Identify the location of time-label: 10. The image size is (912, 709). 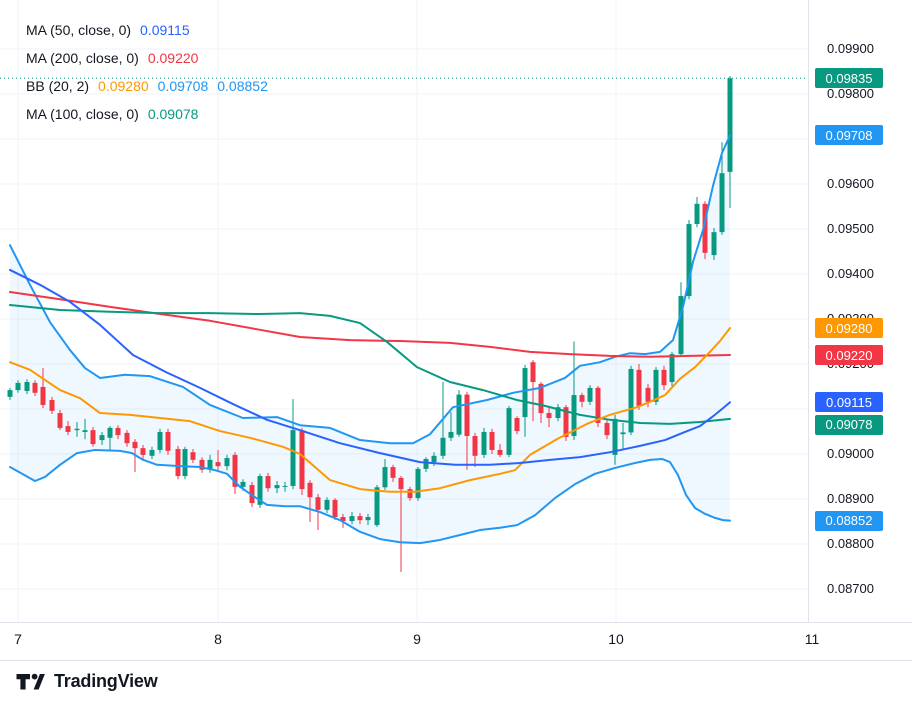
(616, 639).